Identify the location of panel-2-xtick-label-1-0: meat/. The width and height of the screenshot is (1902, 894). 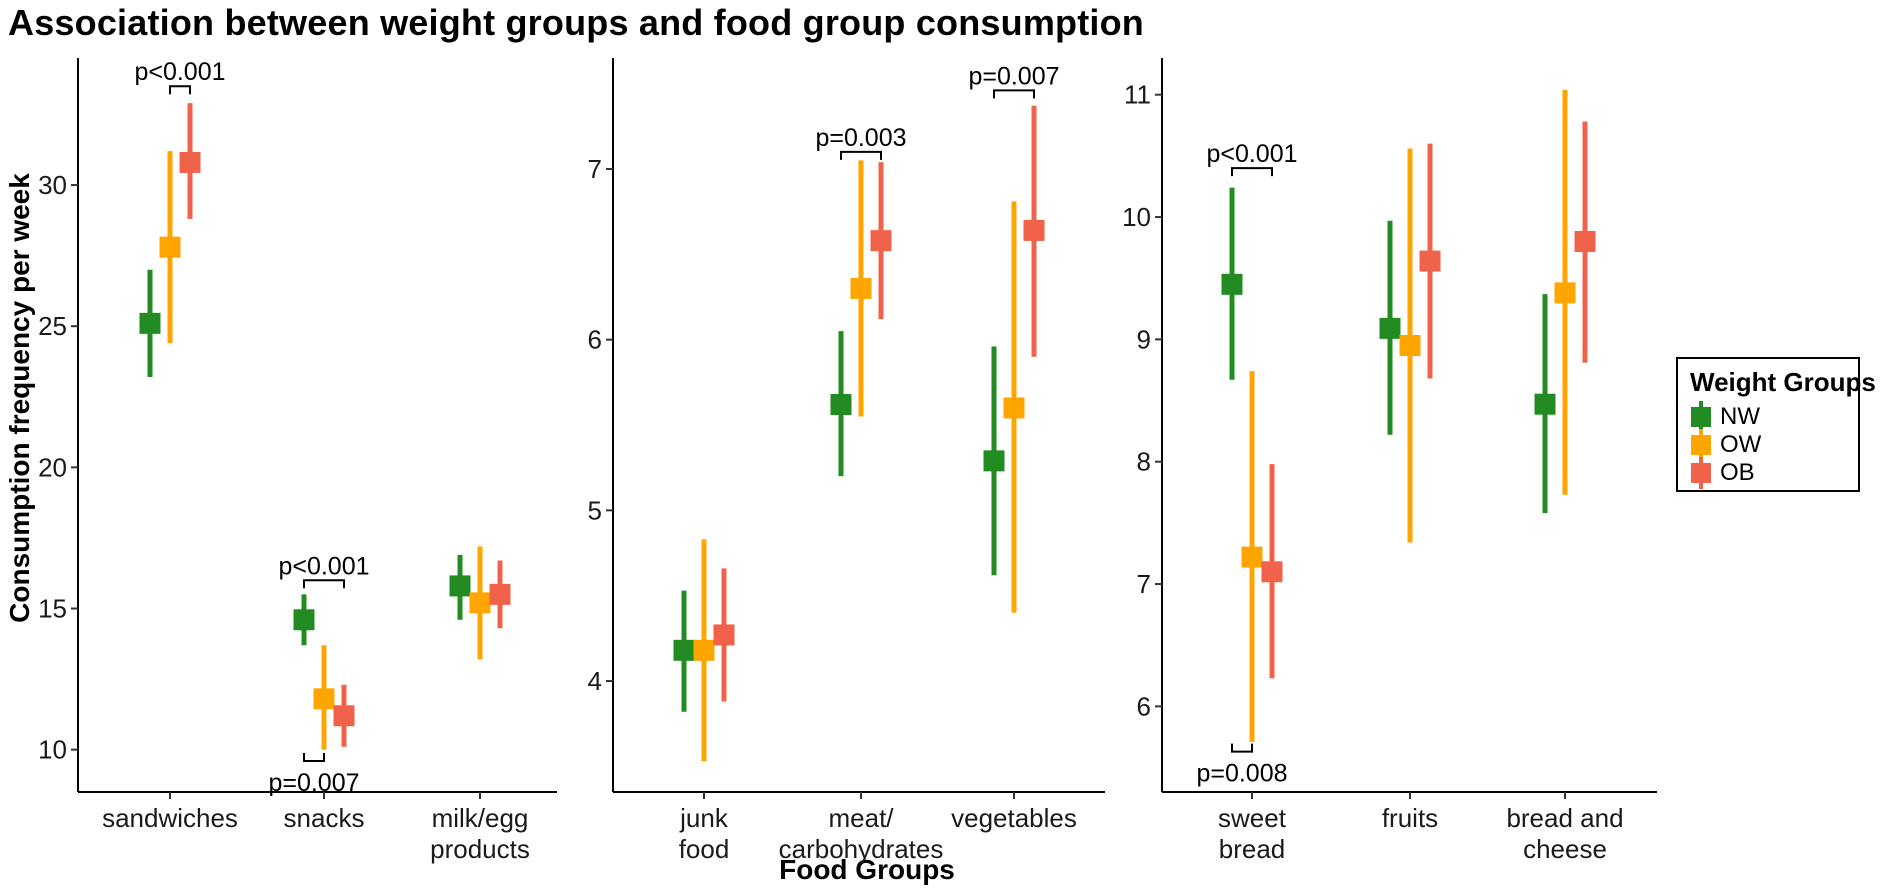
(861, 818).